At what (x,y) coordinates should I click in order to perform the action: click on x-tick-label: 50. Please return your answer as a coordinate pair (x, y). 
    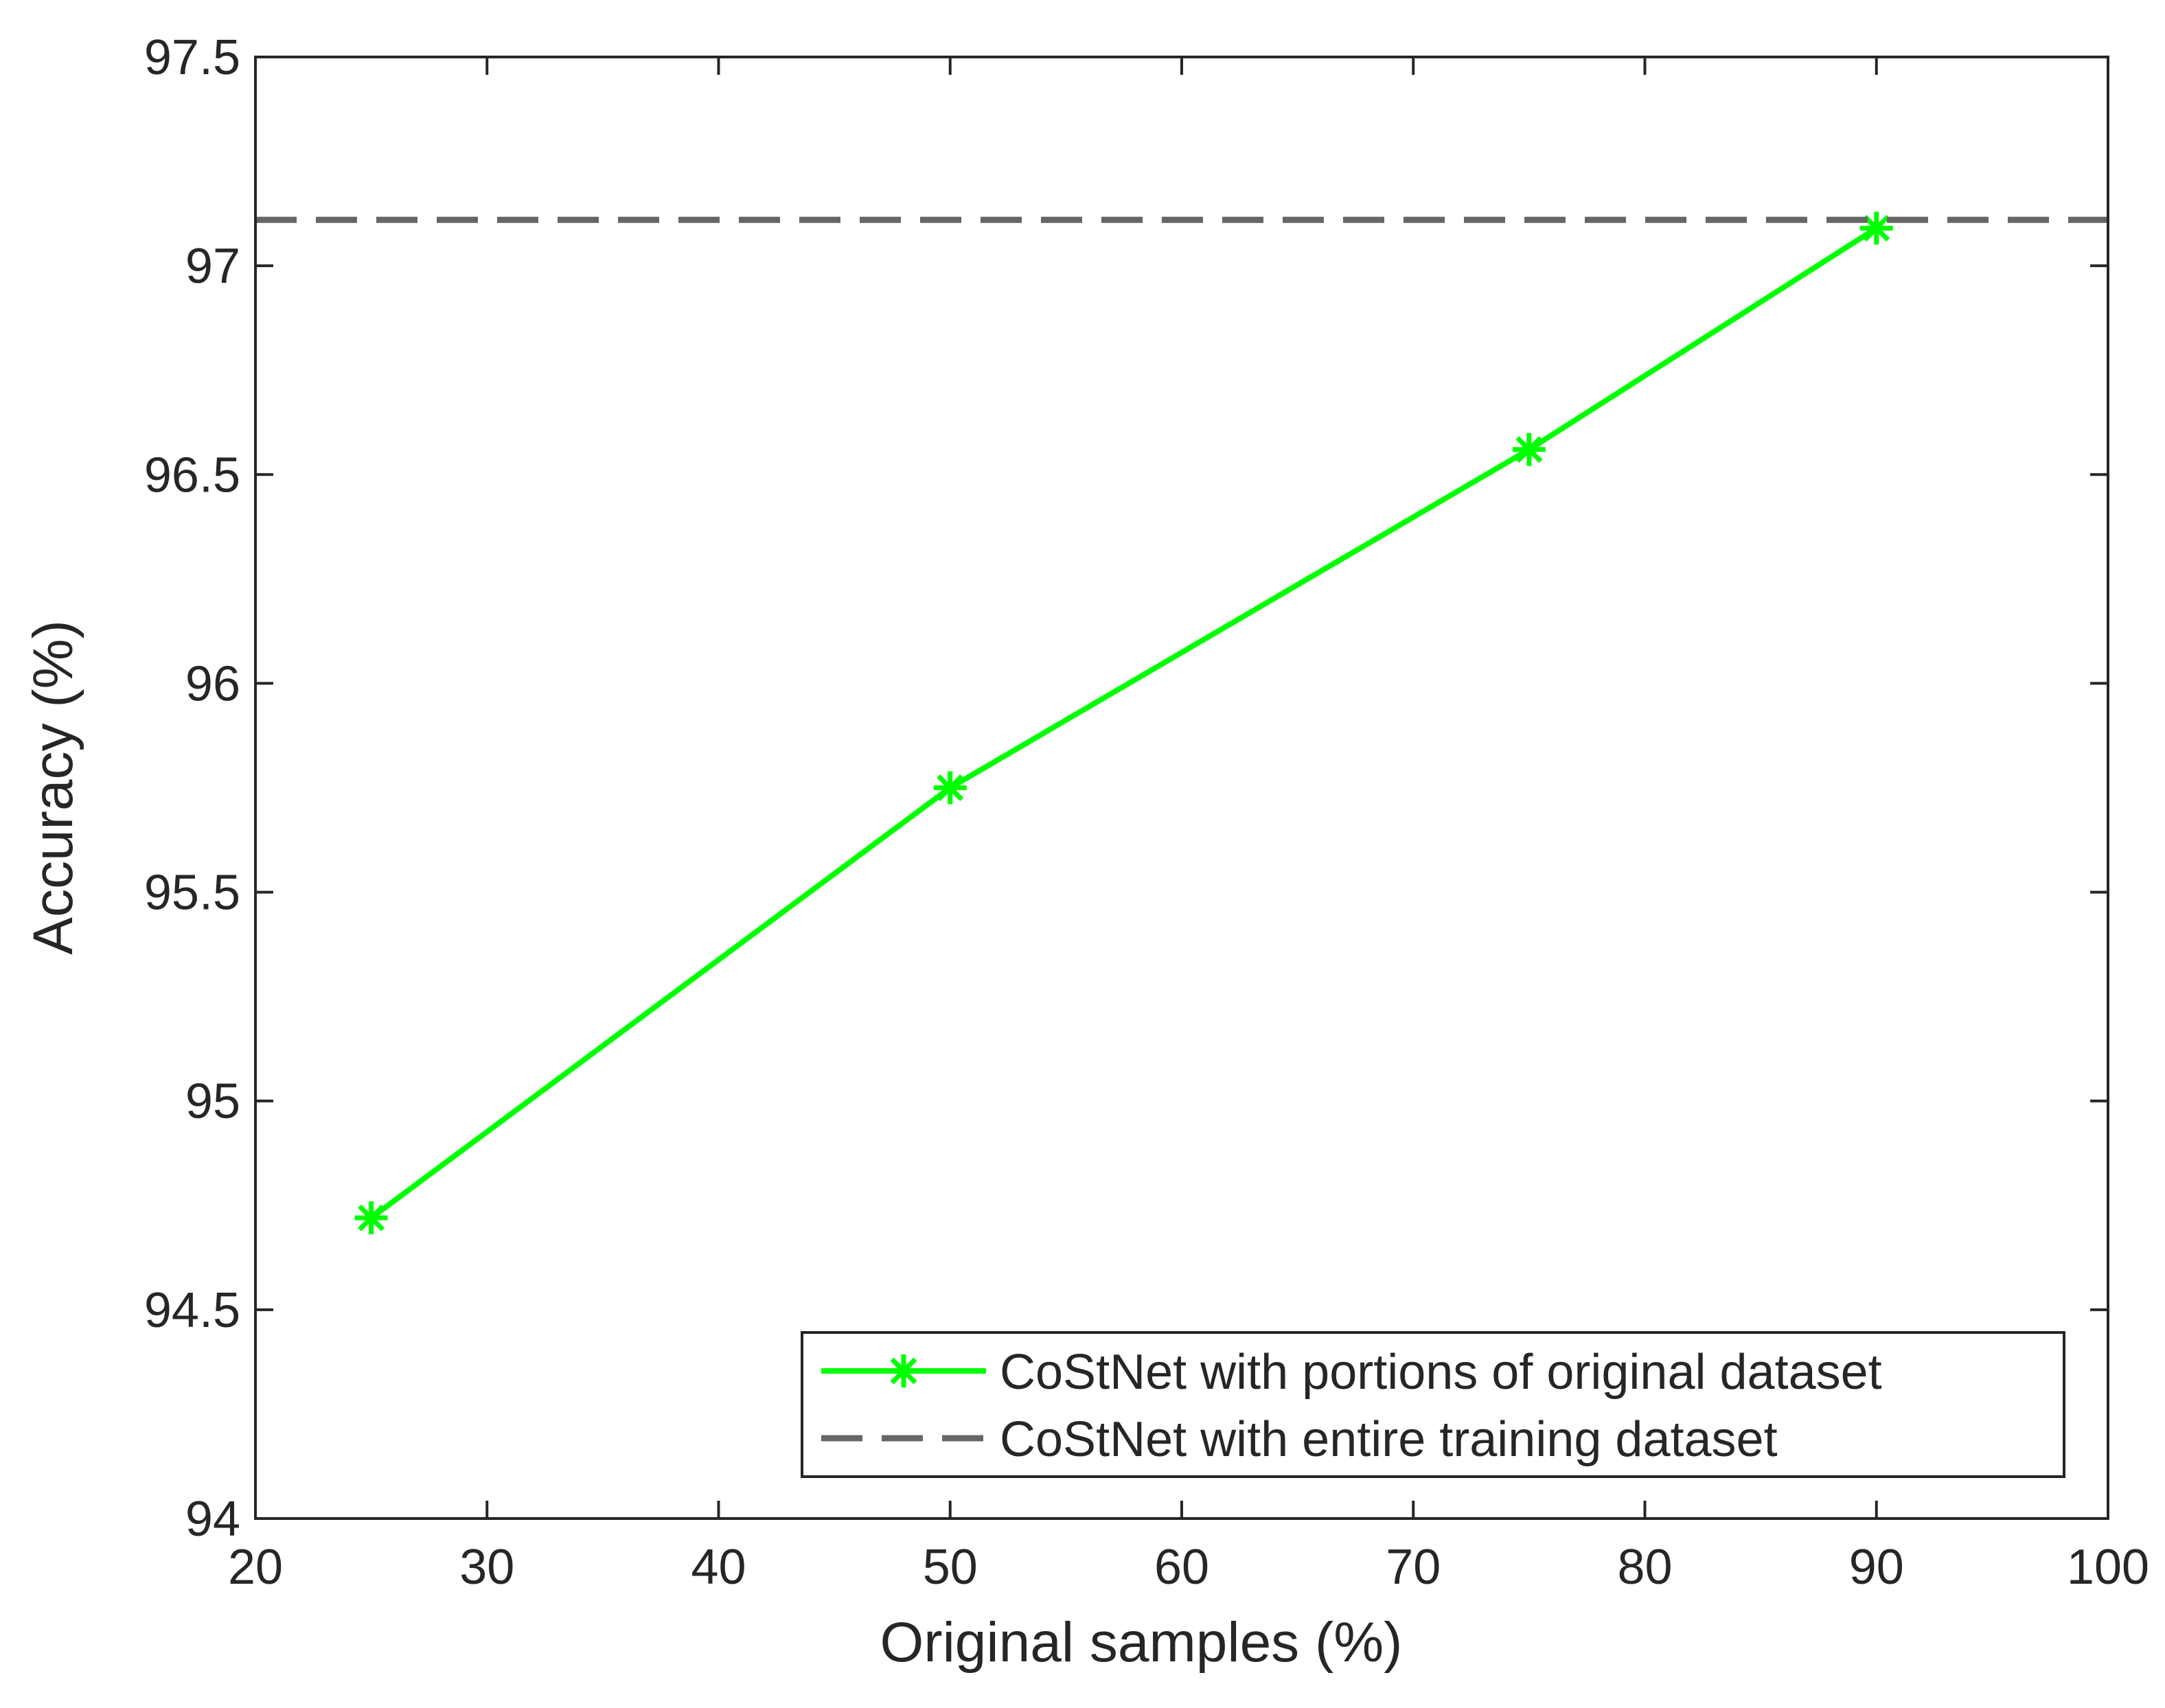
    Looking at the image, I should click on (950, 1567).